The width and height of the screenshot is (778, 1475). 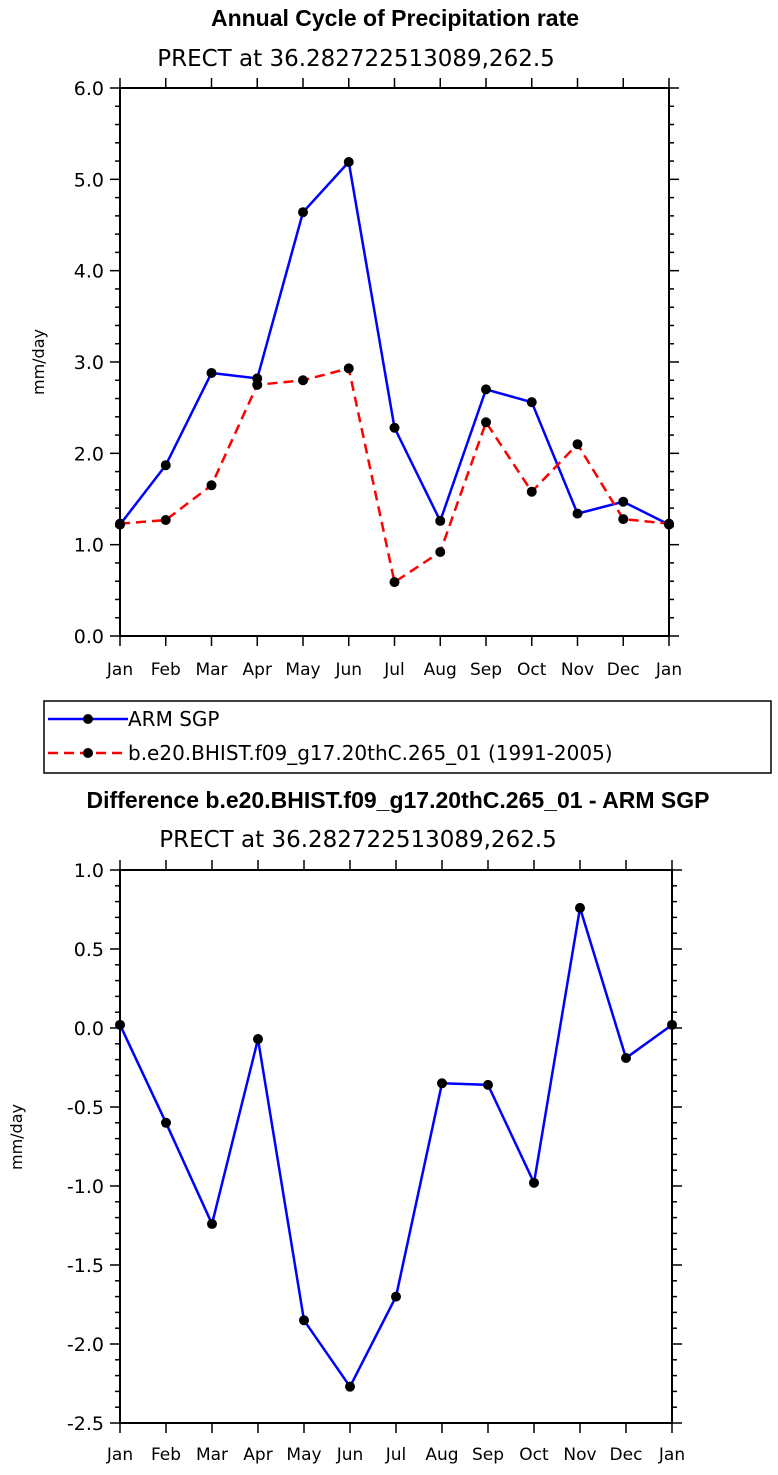 I want to click on y-tick-label: 0.5, so click(x=89, y=950).